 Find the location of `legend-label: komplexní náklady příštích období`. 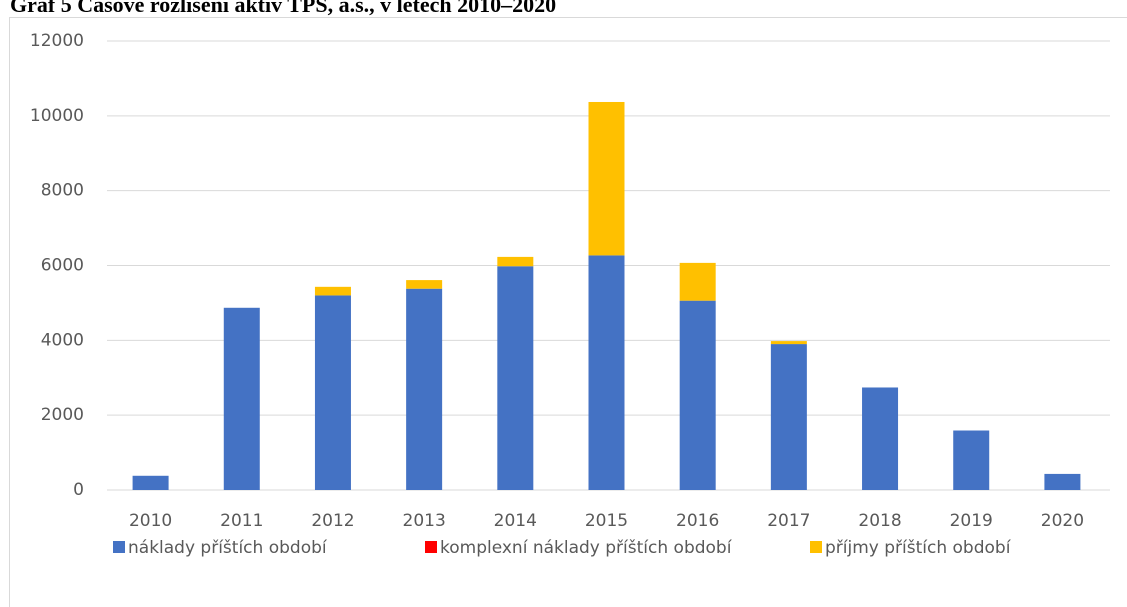

legend-label: komplexní náklady příštích období is located at coordinates (586, 548).